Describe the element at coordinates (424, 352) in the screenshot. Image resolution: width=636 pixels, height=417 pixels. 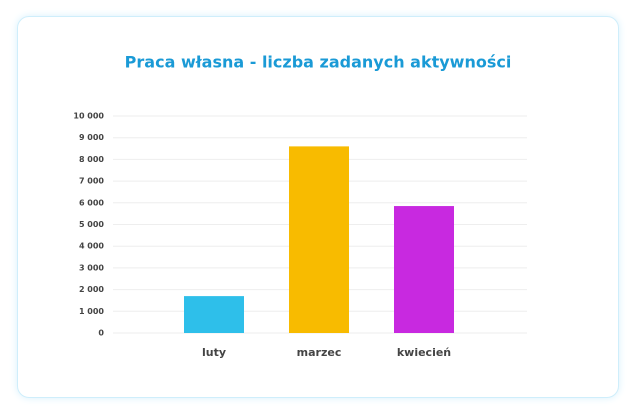
I see `x-tick-label: kwiecień` at that location.